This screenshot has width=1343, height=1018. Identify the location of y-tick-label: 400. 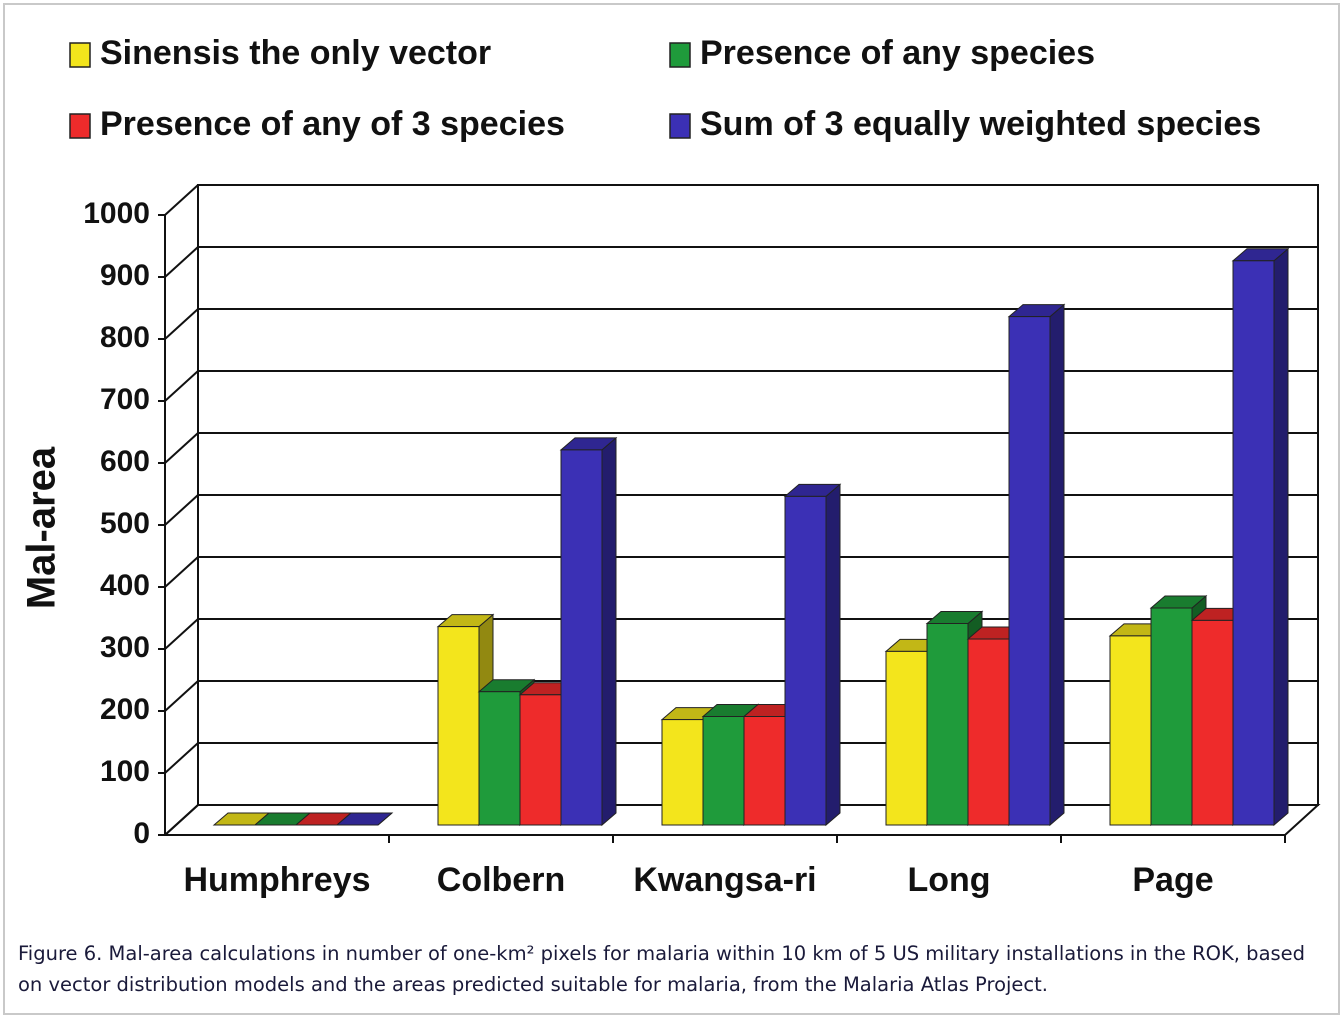
(125, 585).